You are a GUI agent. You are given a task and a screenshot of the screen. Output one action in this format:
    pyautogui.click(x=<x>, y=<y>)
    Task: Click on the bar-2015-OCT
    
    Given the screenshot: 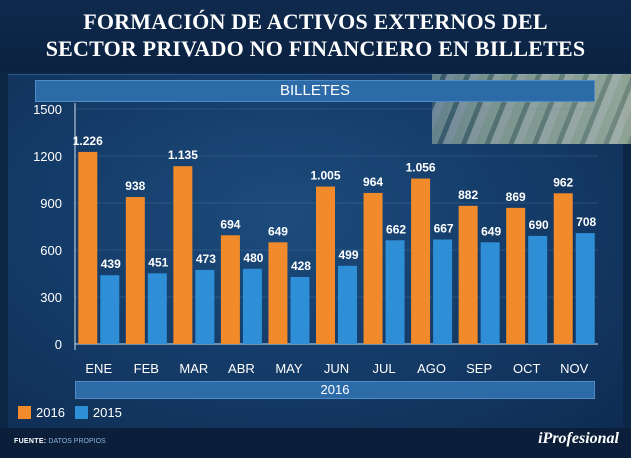 What is the action you would take?
    pyautogui.click(x=538, y=289)
    